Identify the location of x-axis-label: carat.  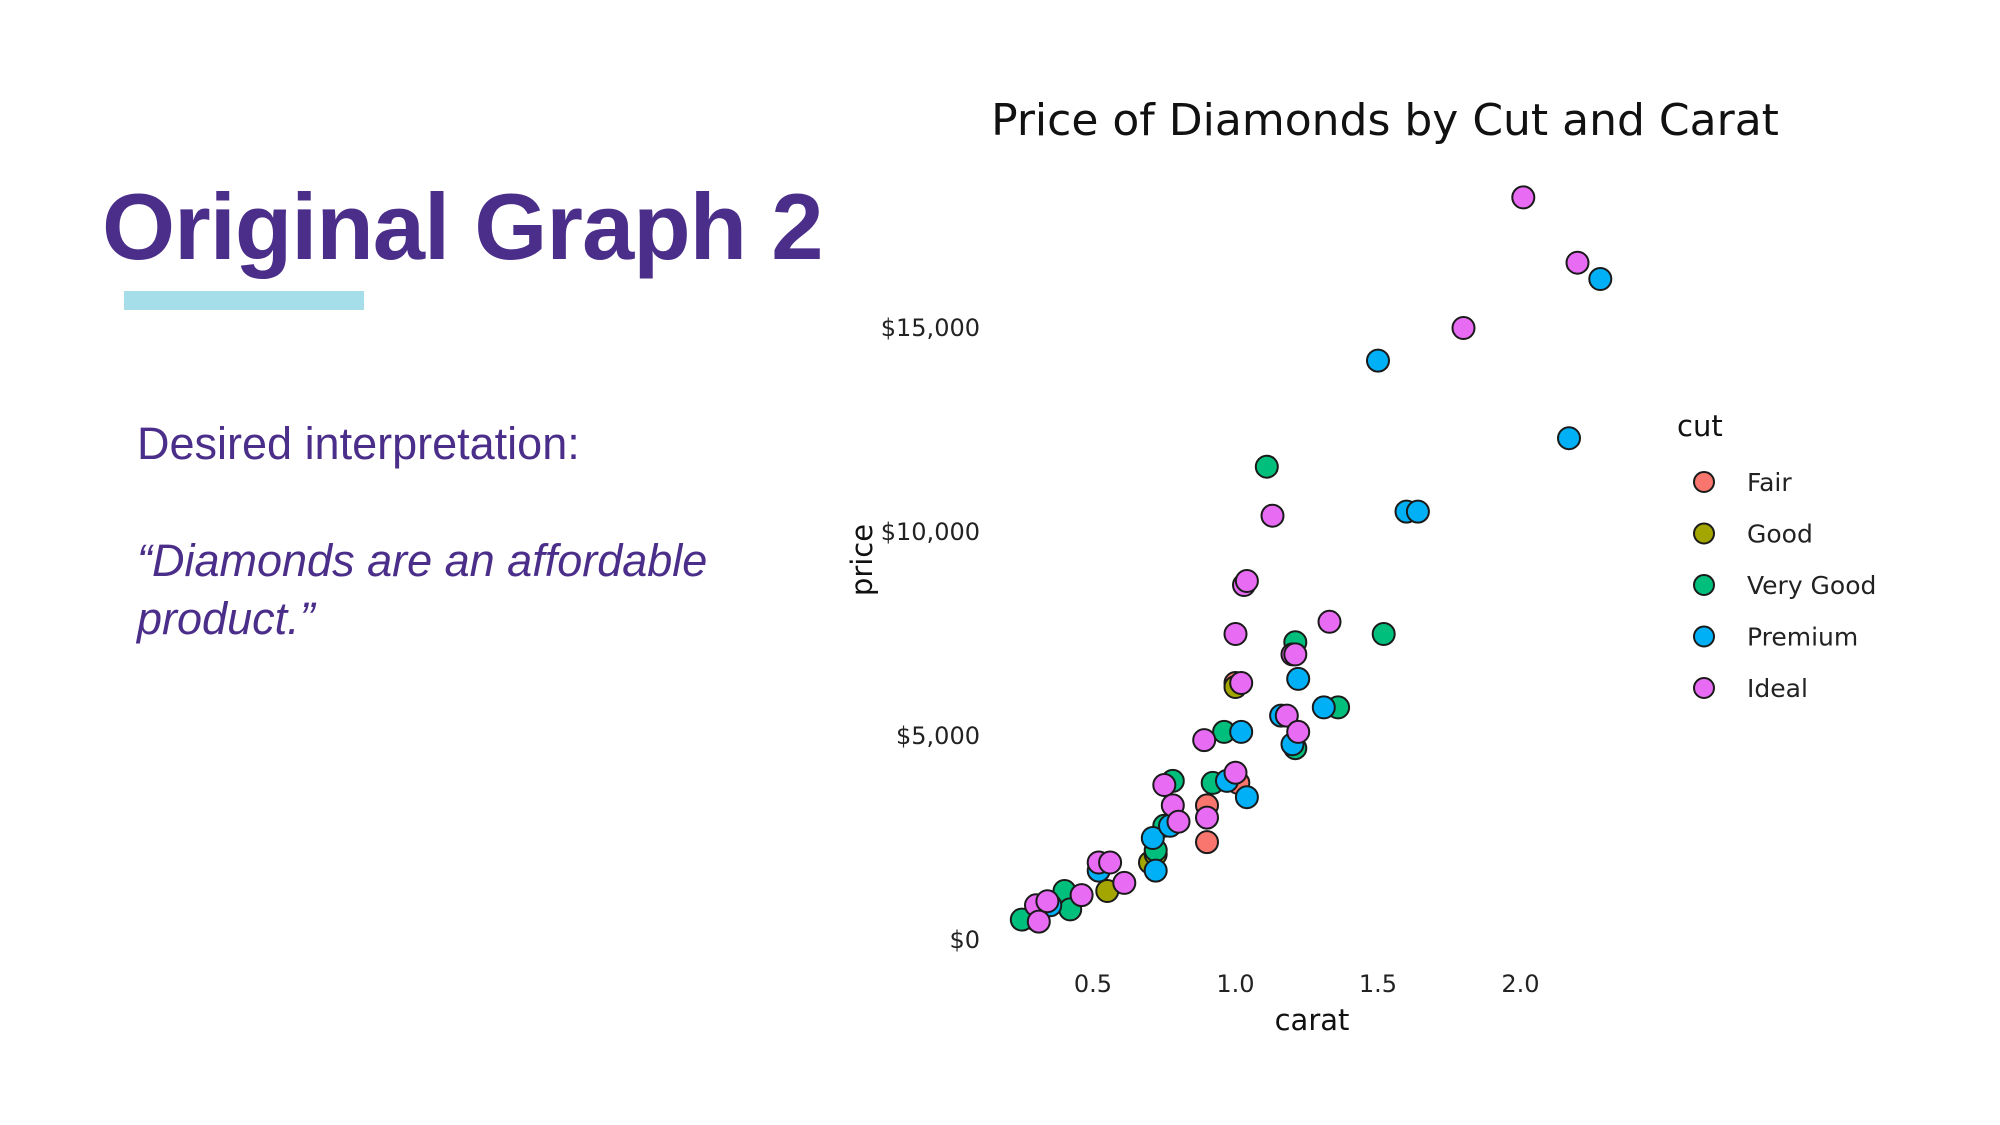
(1312, 1020).